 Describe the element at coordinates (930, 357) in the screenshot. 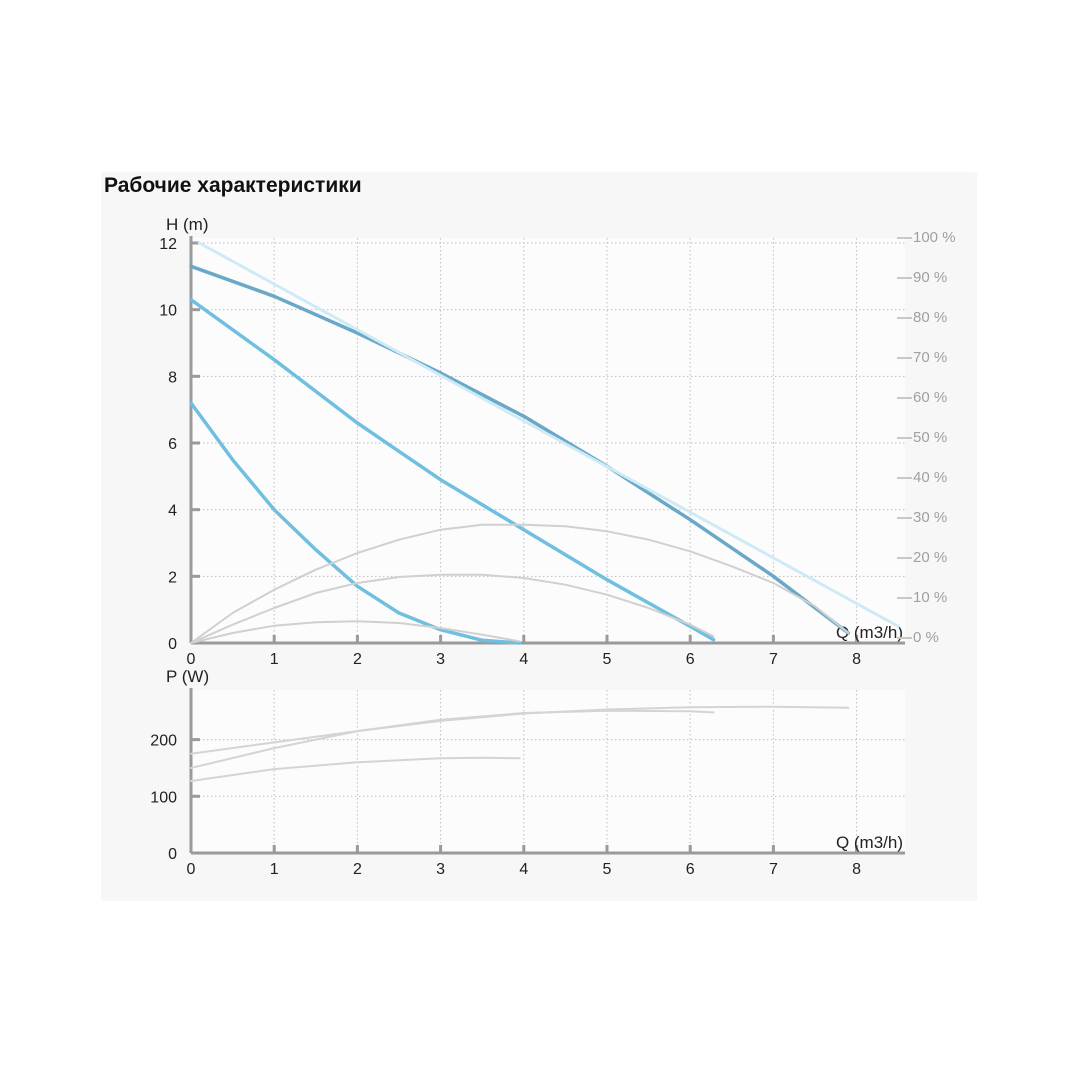

I see `pct-tick-label: 70 %` at that location.